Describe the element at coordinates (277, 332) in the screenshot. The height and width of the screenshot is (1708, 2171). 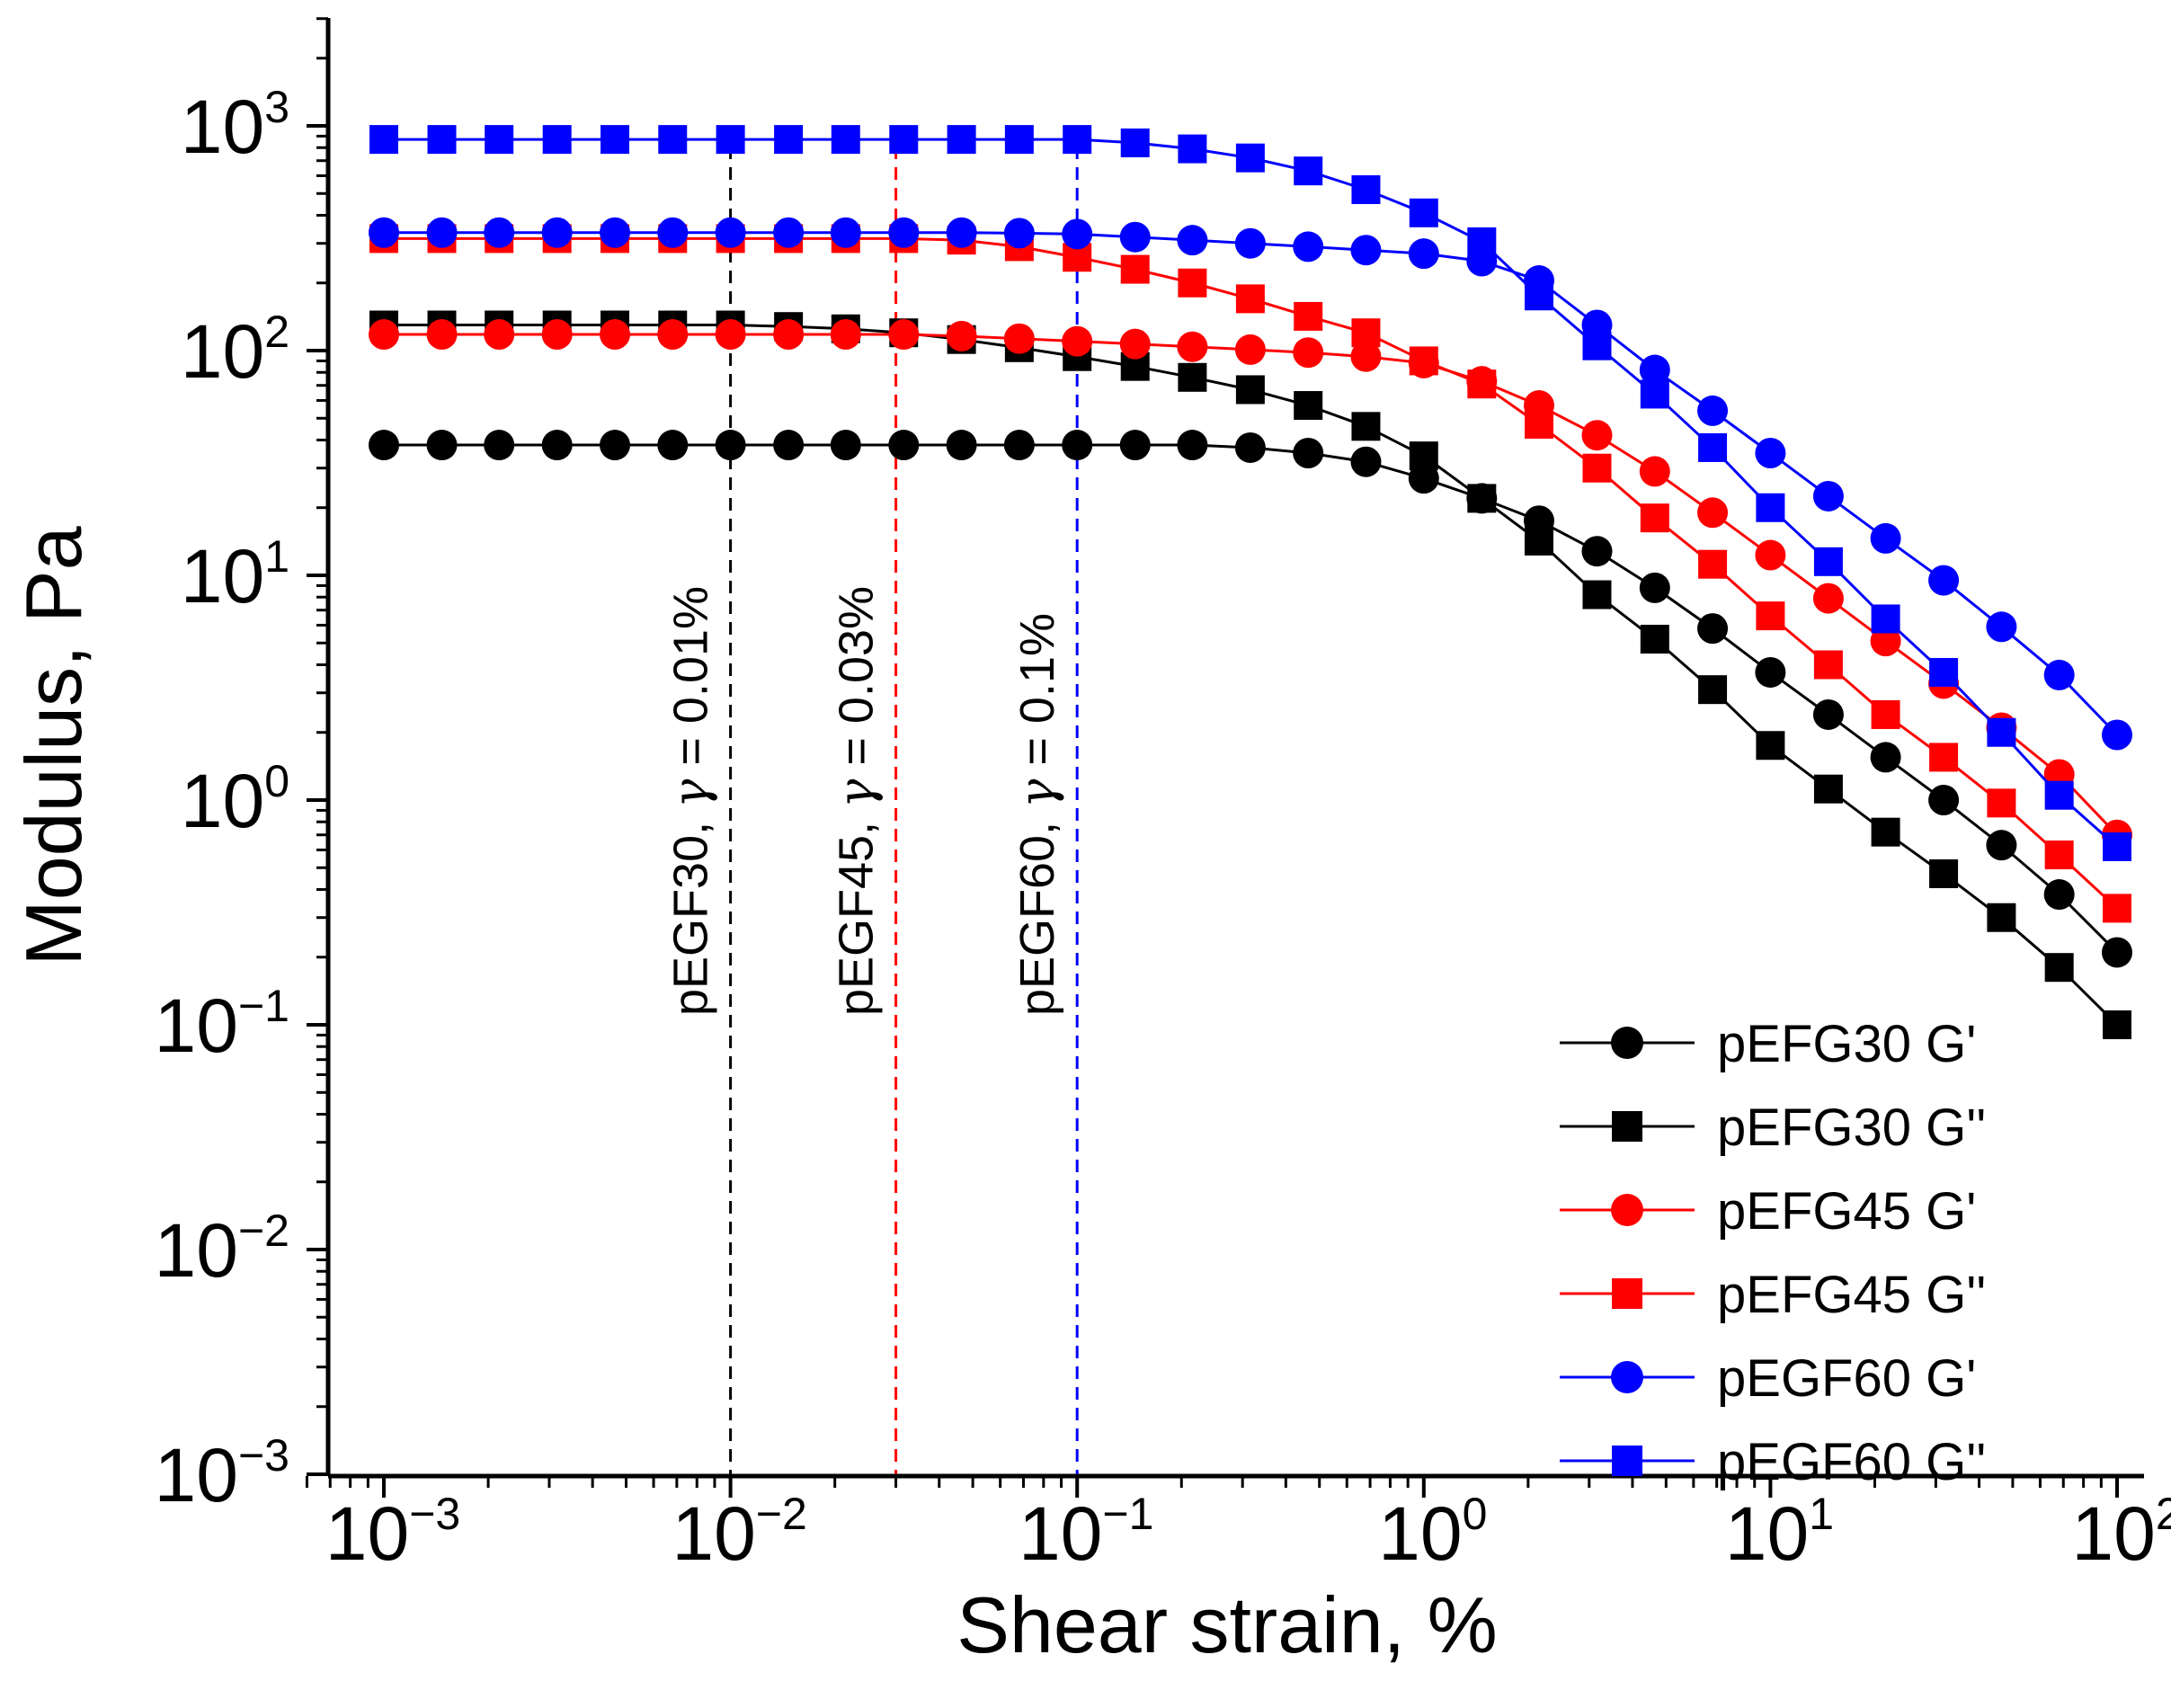
I see `y-tick-label-6-exp: 2` at that location.